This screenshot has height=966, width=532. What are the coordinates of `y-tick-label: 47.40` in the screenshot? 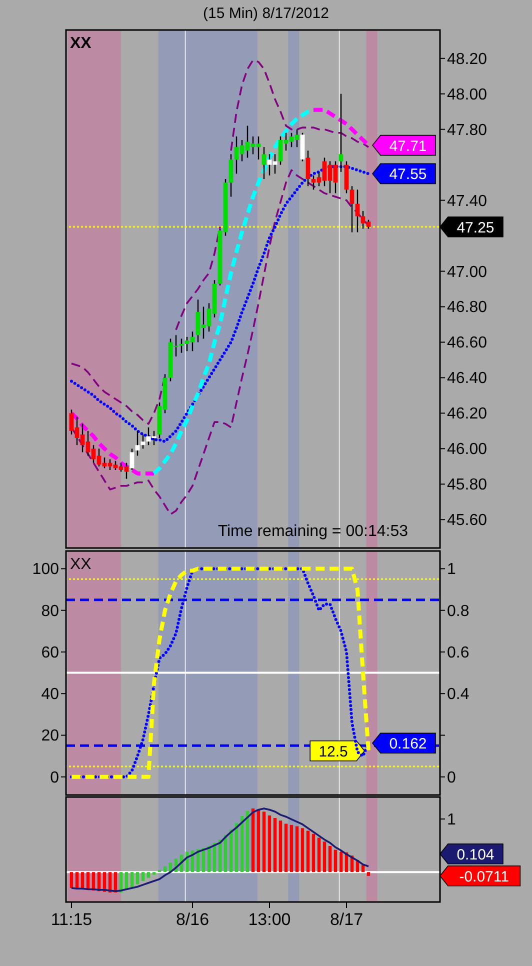 It's located at (467, 201).